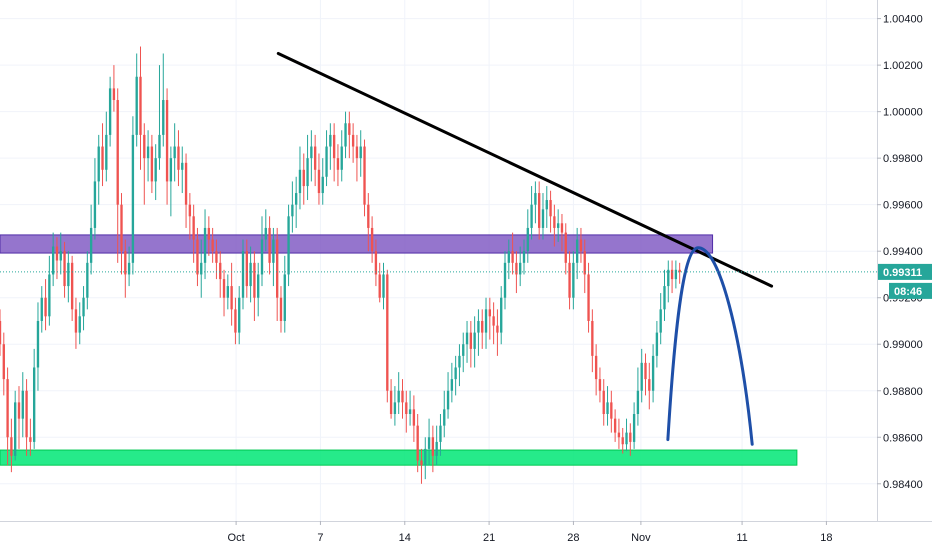  I want to click on projection-arc, so click(710, 346).